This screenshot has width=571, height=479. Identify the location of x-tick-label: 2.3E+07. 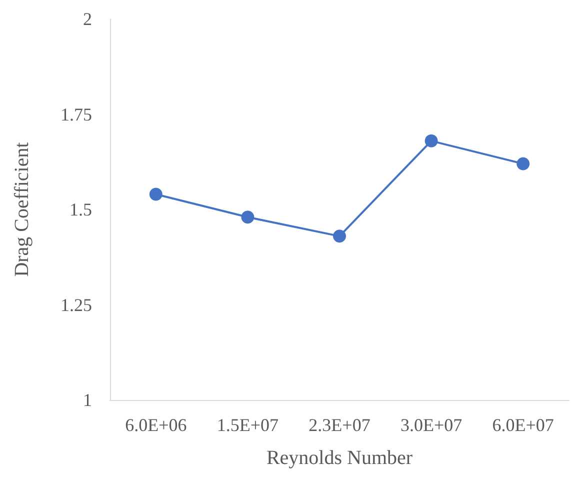
(339, 425).